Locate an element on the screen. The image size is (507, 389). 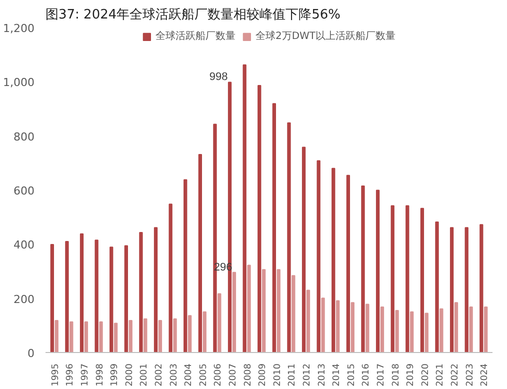
x-tick-label: 2002 is located at coordinates (159, 375).